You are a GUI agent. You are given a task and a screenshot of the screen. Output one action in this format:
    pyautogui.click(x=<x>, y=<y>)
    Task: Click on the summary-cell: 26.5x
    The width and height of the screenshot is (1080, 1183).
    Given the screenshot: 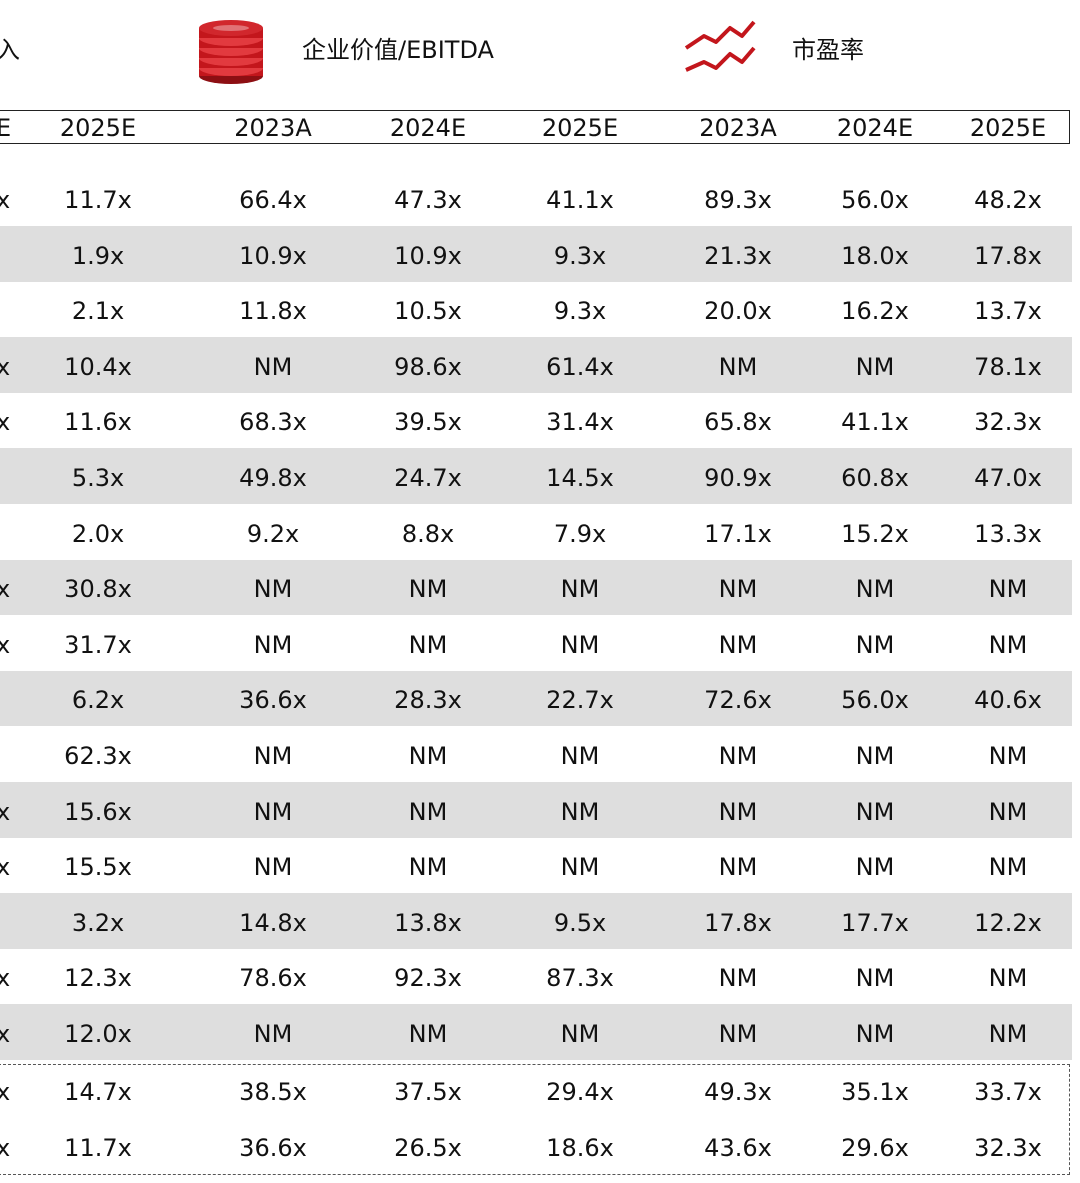 What is the action you would take?
    pyautogui.click(x=428, y=1147)
    